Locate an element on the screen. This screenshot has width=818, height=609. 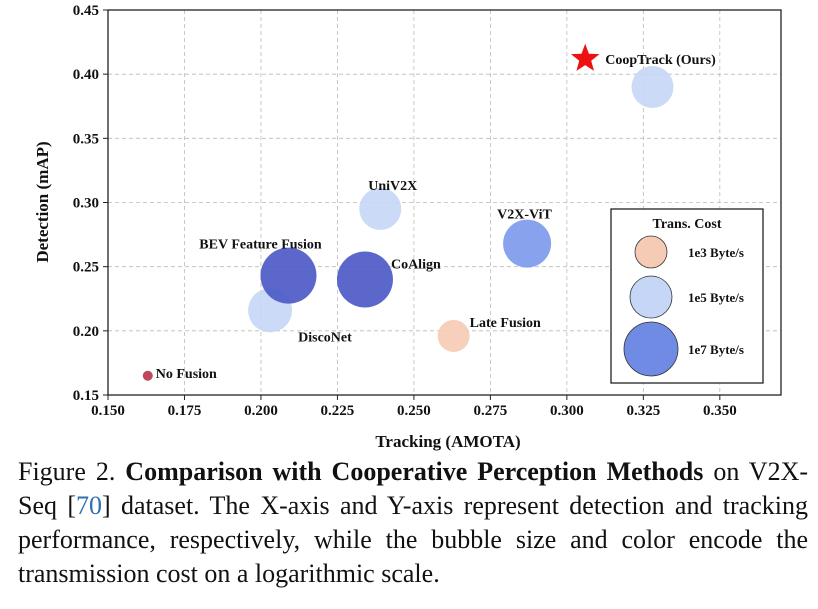
y-tick-label: 0.25 is located at coordinates (86, 268).